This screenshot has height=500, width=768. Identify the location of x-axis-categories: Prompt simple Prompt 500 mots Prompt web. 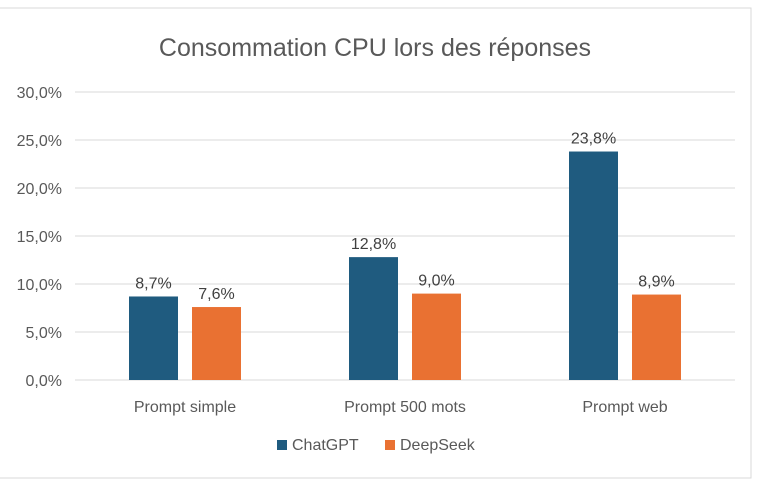
(401, 407).